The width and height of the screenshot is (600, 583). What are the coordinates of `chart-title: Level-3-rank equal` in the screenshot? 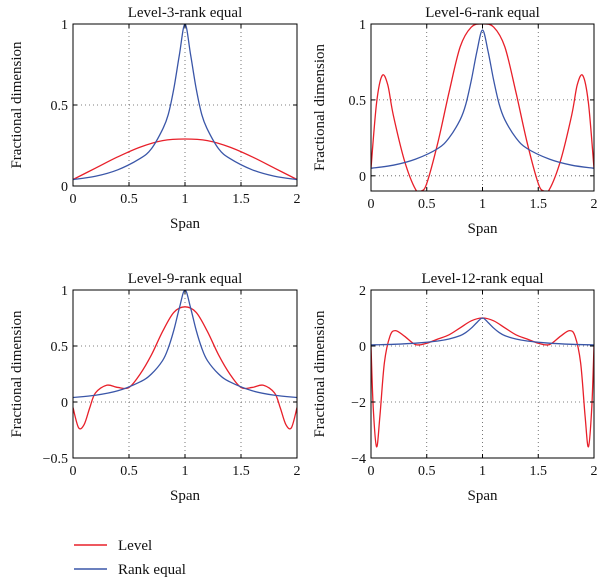 It's located at (185, 13).